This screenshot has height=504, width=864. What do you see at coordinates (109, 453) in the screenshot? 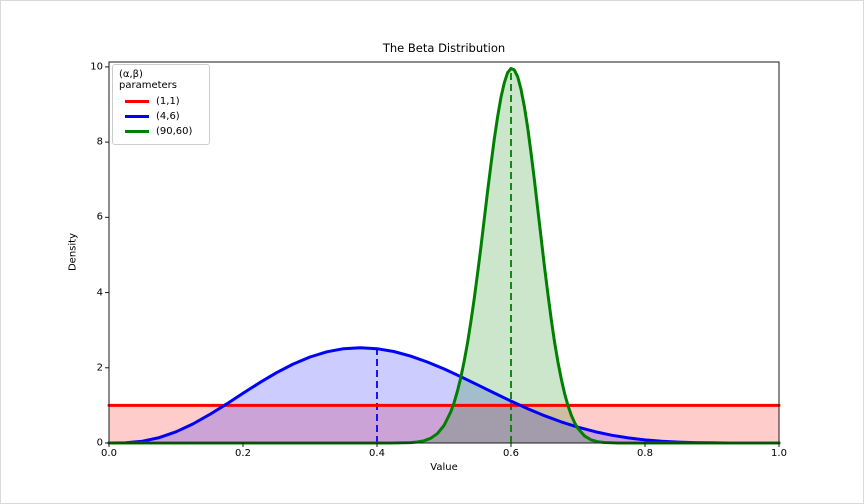
I see `x-tick-label: 0.0` at bounding box center [109, 453].